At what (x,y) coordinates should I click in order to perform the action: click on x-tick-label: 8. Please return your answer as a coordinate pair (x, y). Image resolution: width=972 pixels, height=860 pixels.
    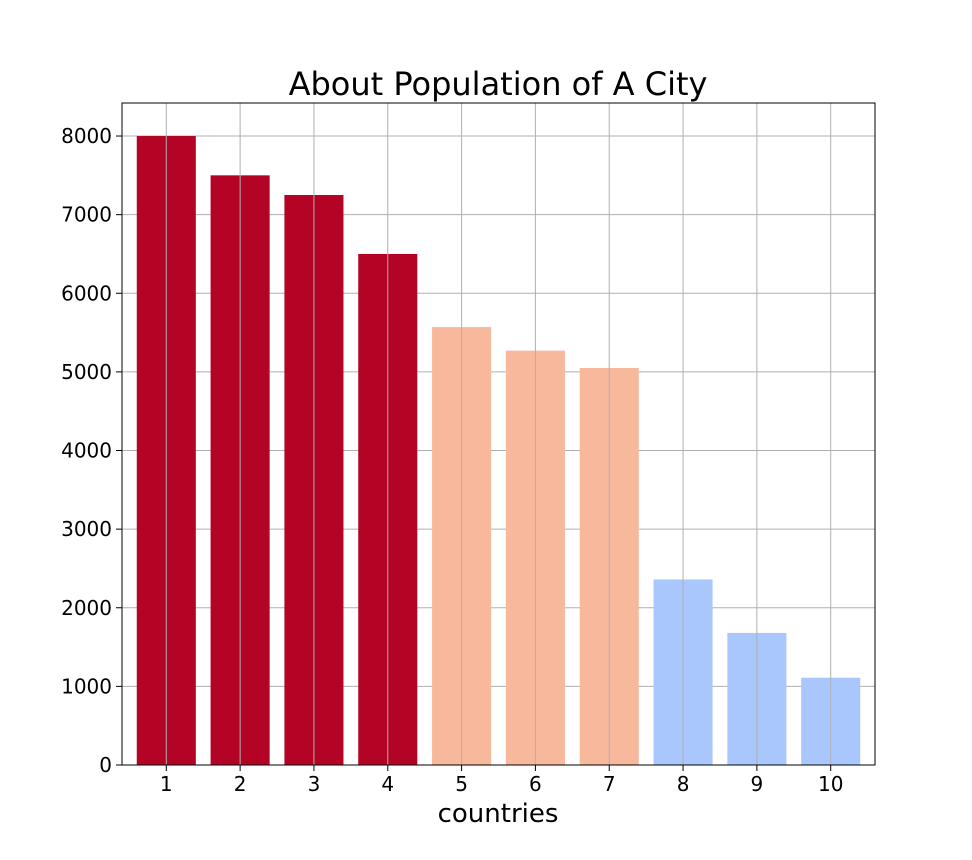
    Looking at the image, I should click on (683, 784).